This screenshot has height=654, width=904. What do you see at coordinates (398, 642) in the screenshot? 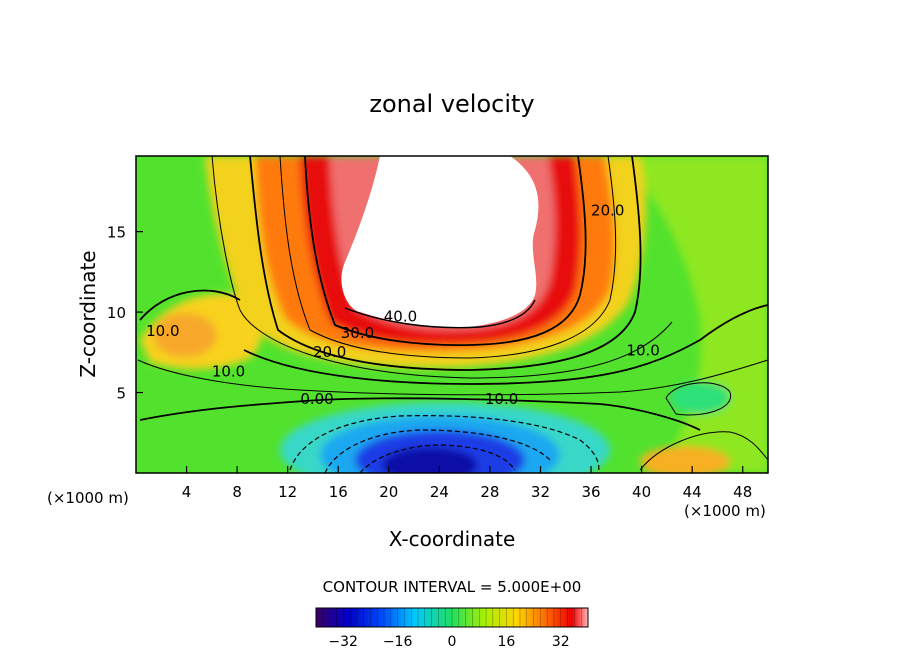
I see `colorbar-tick-label: −16` at bounding box center [398, 642].